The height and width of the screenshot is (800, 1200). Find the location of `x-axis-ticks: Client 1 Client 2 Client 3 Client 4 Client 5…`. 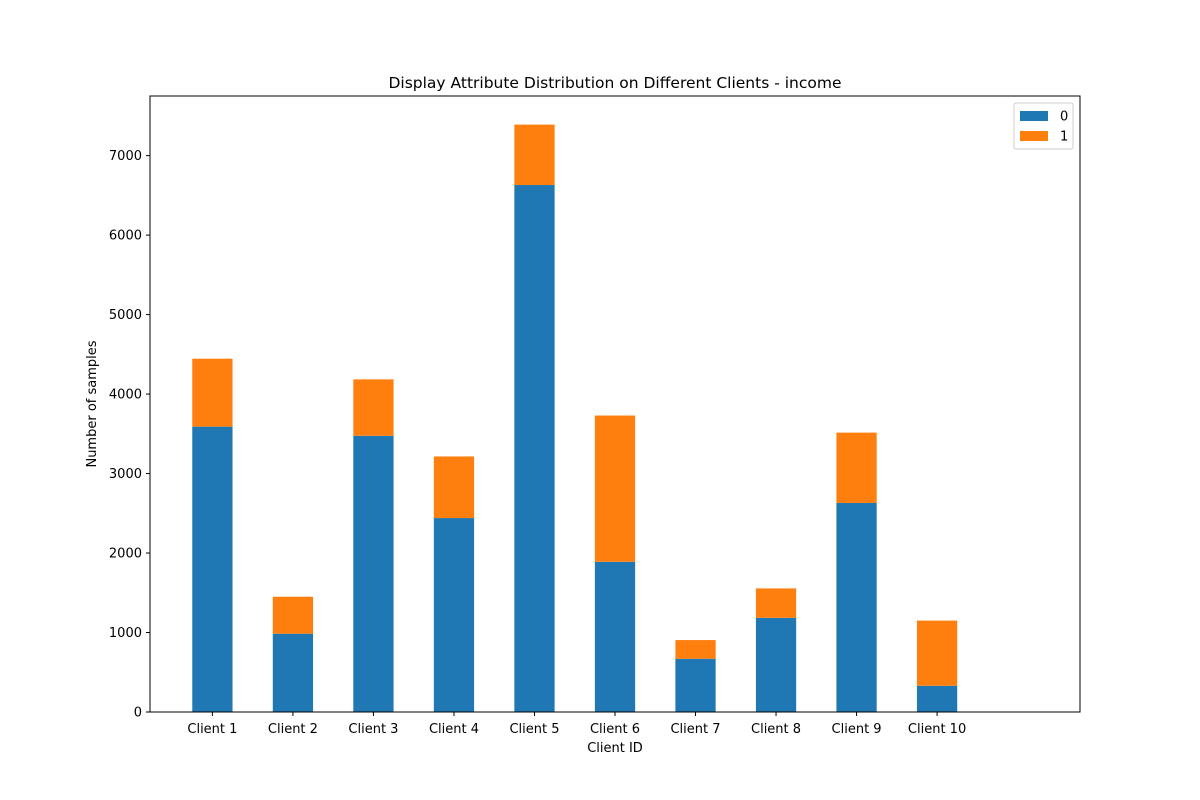

x-axis-ticks: Client 1 Client 2 Client 3 Client 4 Client 5… is located at coordinates (576, 724).